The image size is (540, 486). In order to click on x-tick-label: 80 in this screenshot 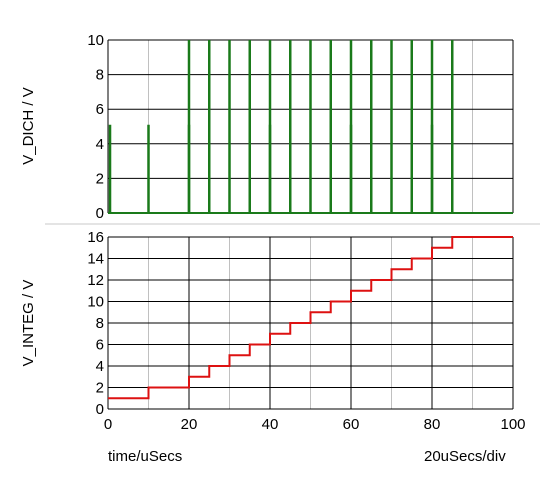, I will do `click(432, 424)`.